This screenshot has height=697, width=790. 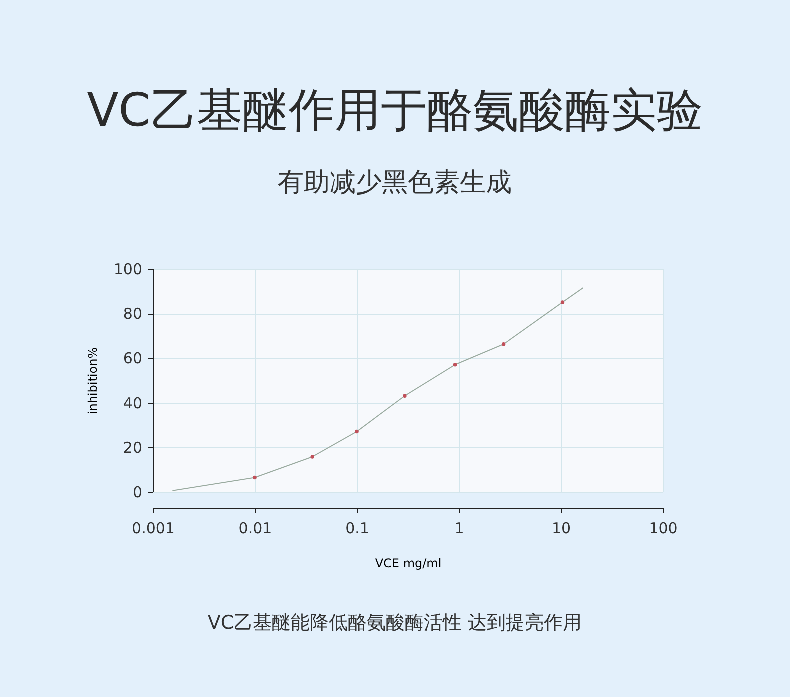 What do you see at coordinates (153, 529) in the screenshot?
I see `x-tick-label: 0.001` at bounding box center [153, 529].